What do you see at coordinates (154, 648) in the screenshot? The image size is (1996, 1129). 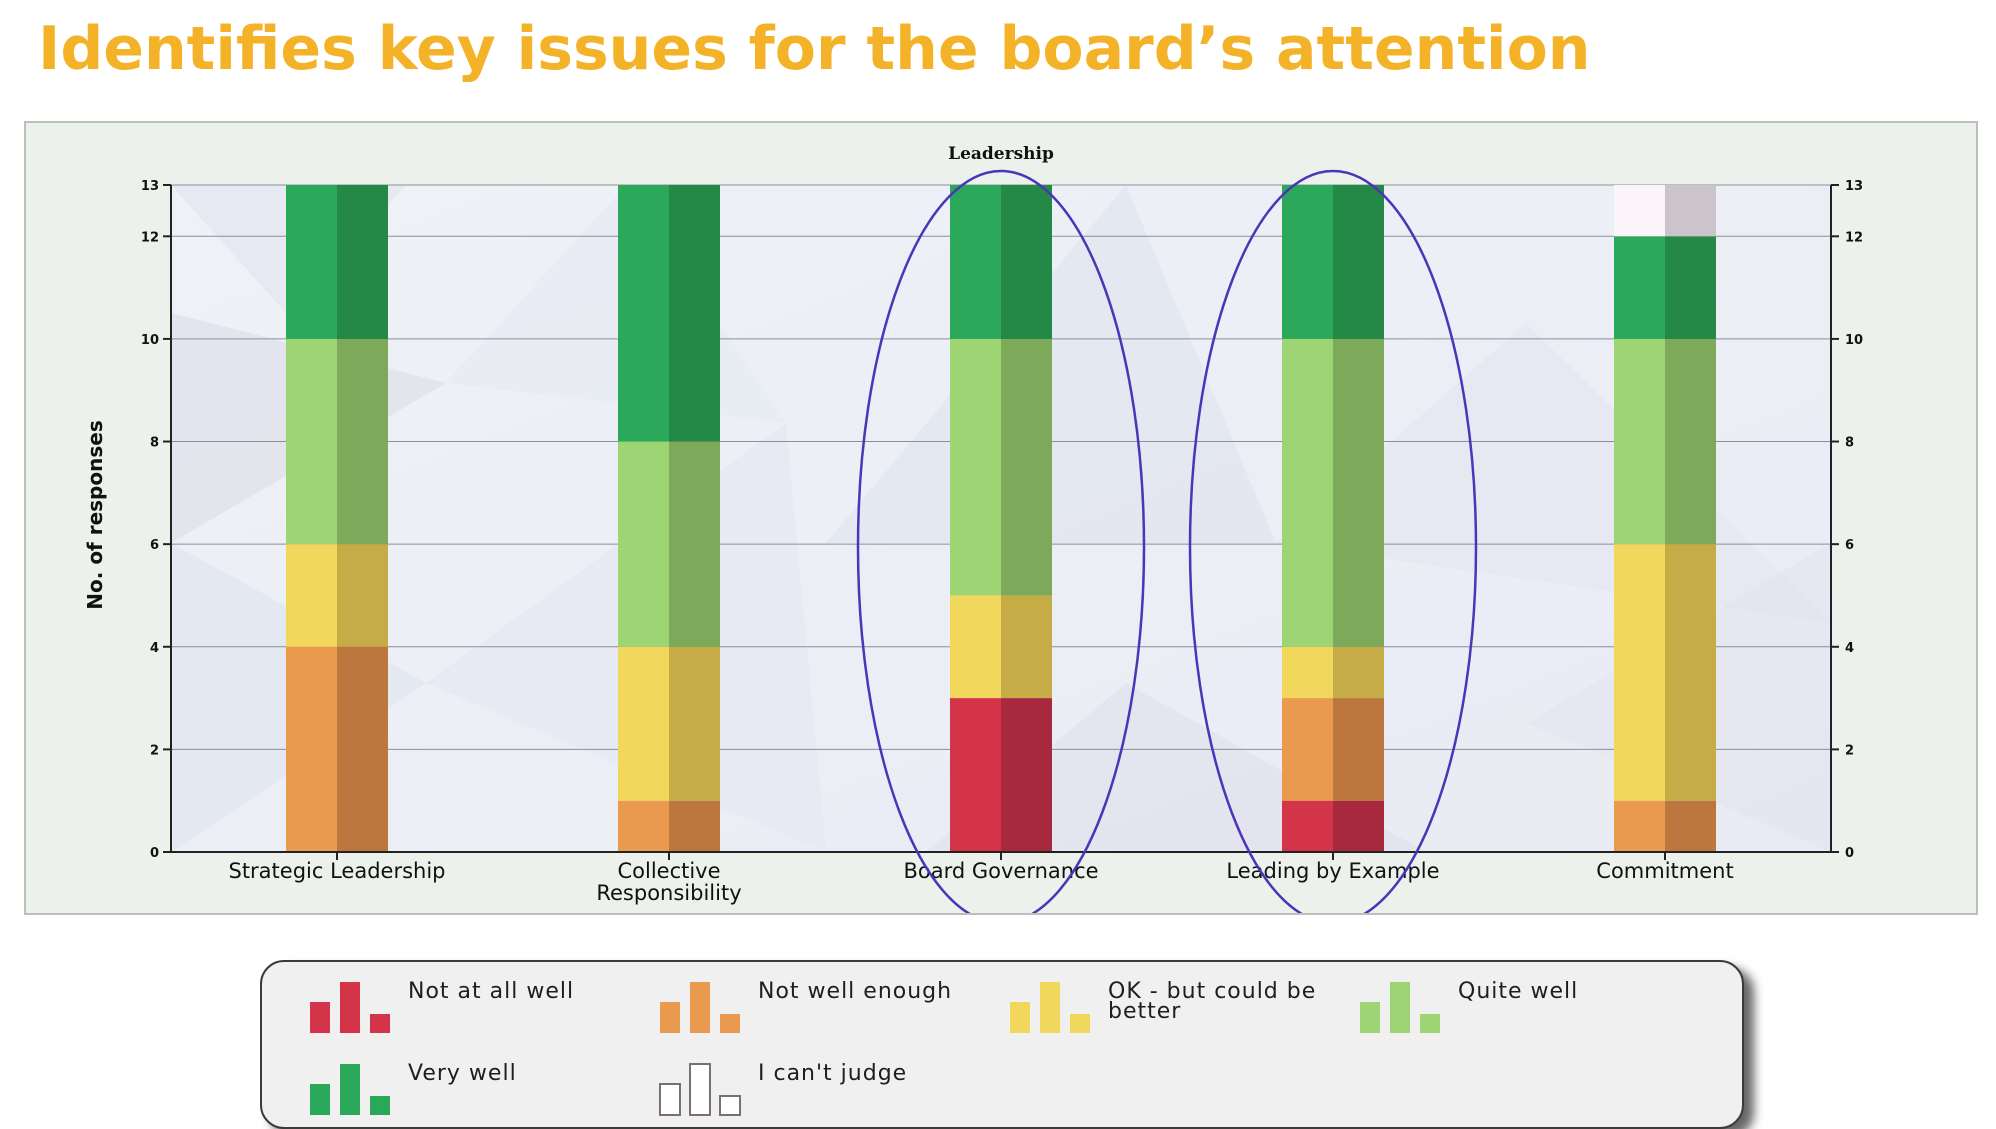 I see `y-tick-label-left: 4` at bounding box center [154, 648].